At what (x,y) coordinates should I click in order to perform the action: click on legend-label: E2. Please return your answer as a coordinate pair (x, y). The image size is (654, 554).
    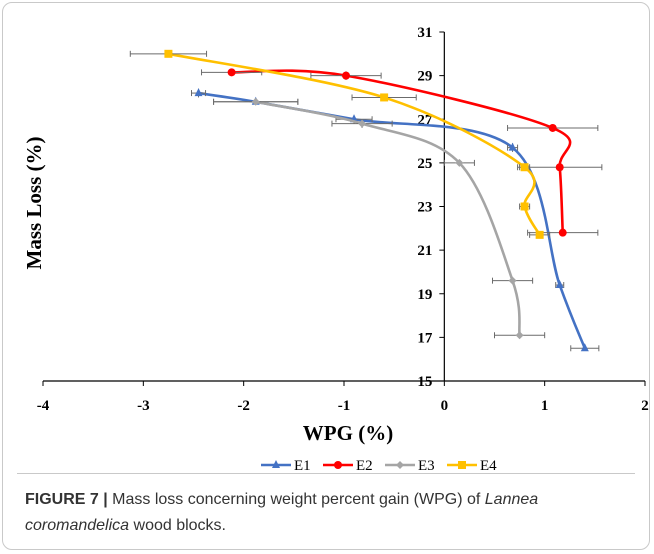
    Looking at the image, I should click on (364, 465).